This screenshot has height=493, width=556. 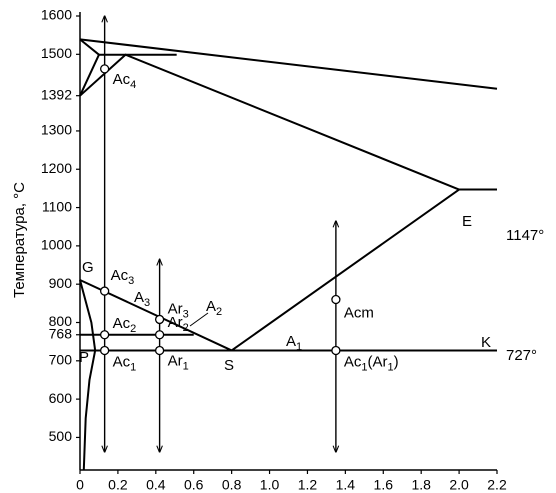 I want to click on label-text: S, so click(x=229, y=365).